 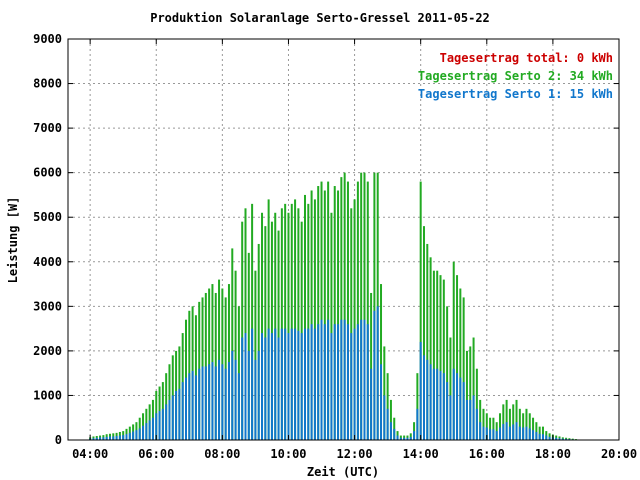 What do you see at coordinates (47, 306) in the screenshot?
I see `y-tick-label: 3000` at bounding box center [47, 306].